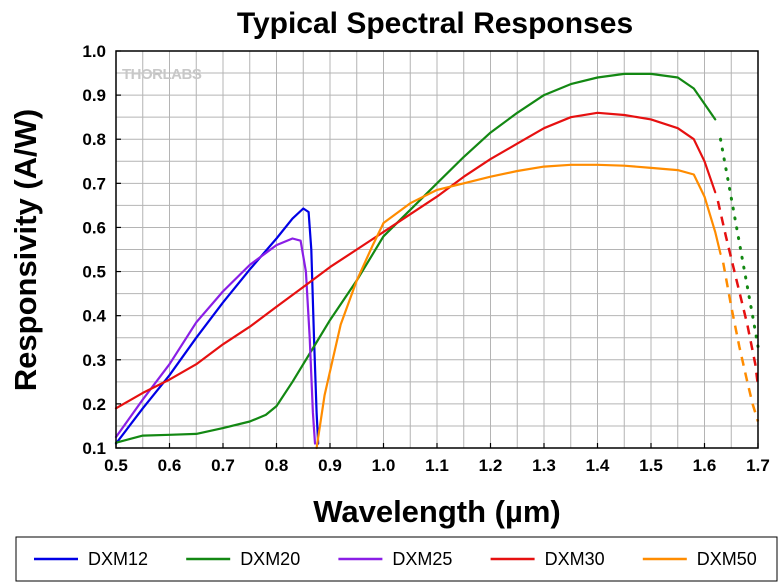  I want to click on x-tick-label: 0.8, so click(277, 465).